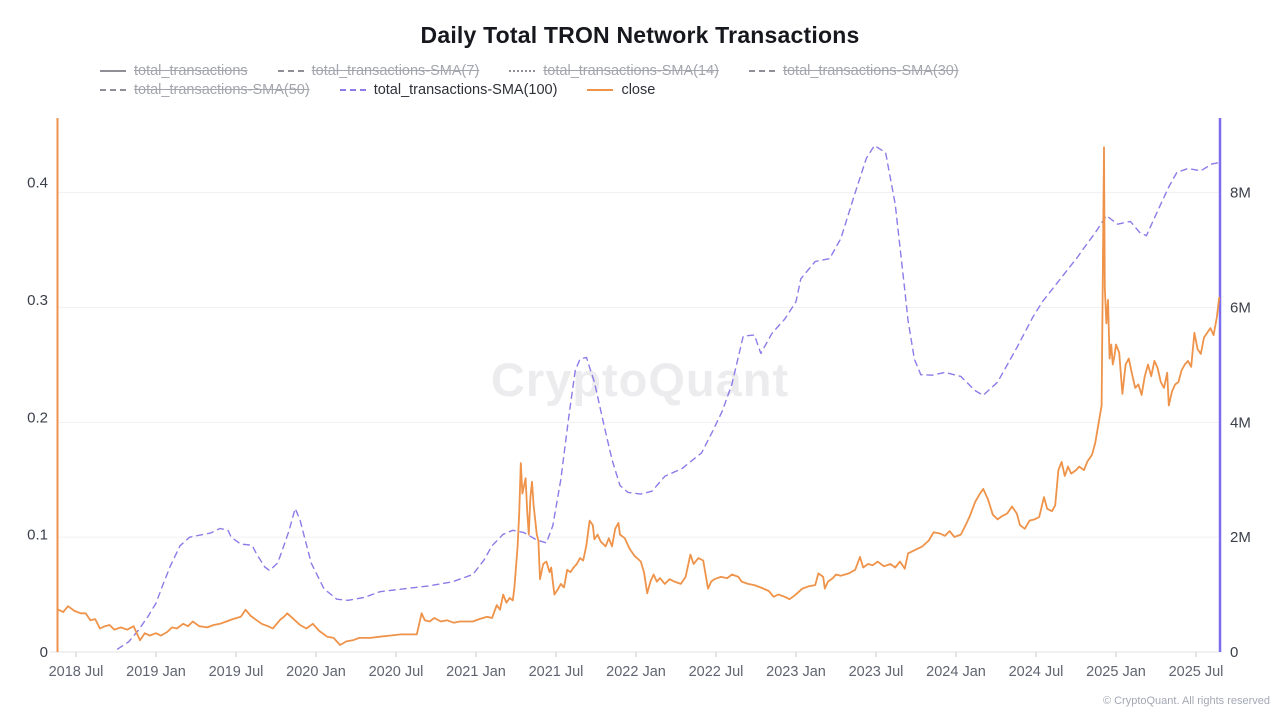  What do you see at coordinates (870, 71) in the screenshot?
I see `legend-label: total_transactions-SMA(30)` at bounding box center [870, 71].